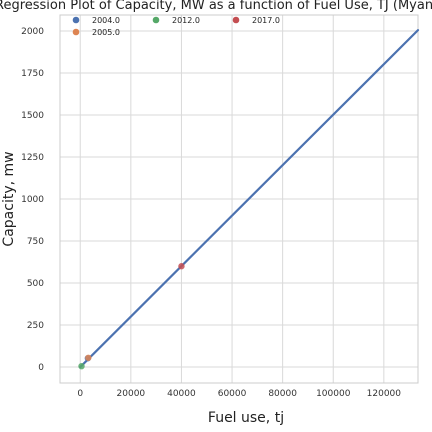 The width and height of the screenshot is (432, 432). What do you see at coordinates (186, 20) in the screenshot?
I see `legend-label: 2012.0` at bounding box center [186, 20].